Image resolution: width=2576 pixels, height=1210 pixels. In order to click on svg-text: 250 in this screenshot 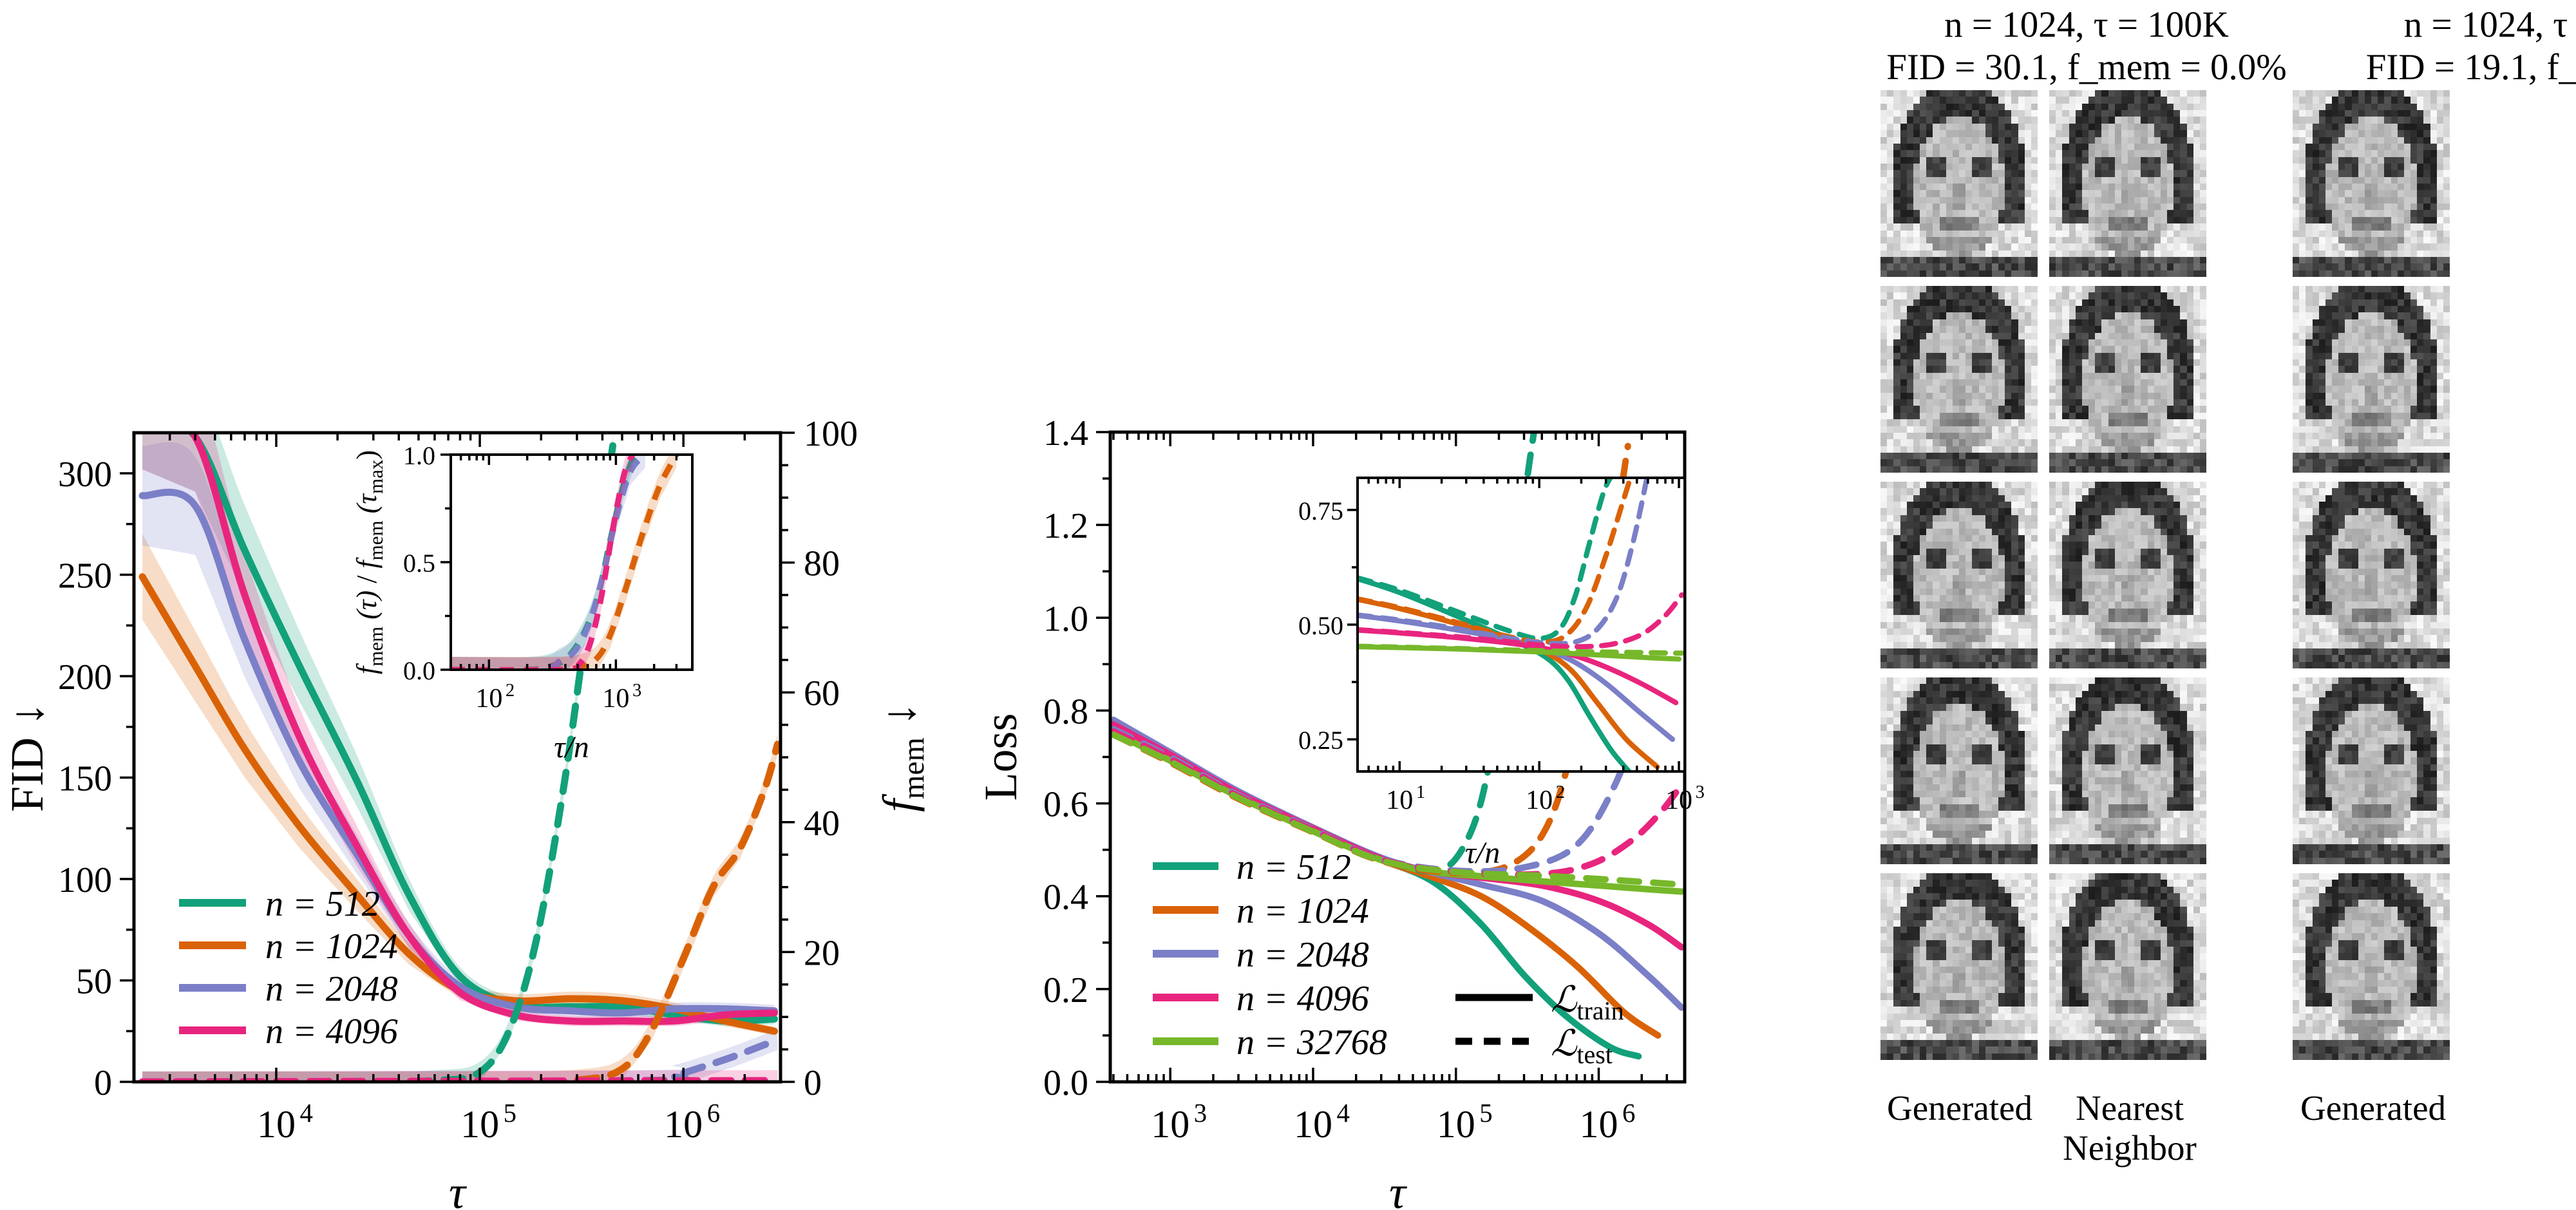, I will do `click(85, 576)`.